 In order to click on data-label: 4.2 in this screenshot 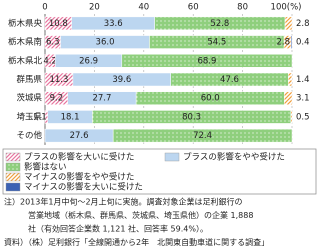, I will do `click(50, 61)`.